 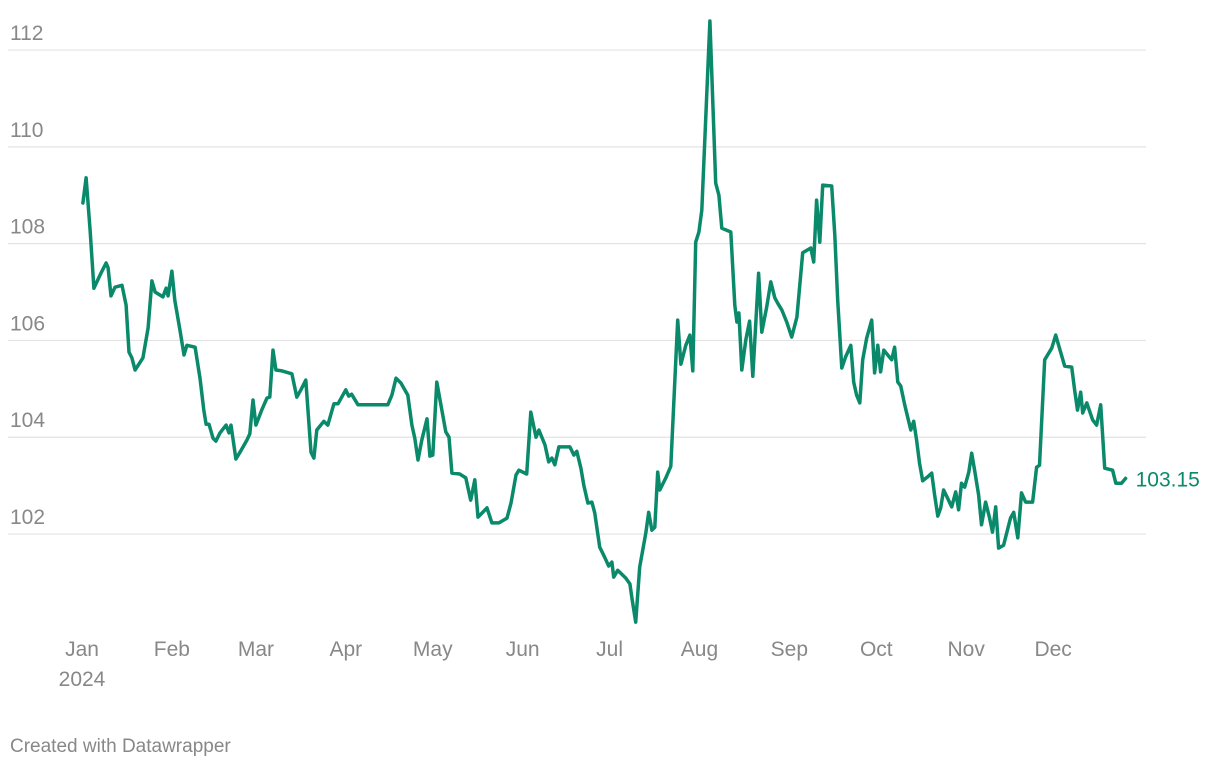 What do you see at coordinates (699, 649) in the screenshot?
I see `x-tick-label: Aug` at bounding box center [699, 649].